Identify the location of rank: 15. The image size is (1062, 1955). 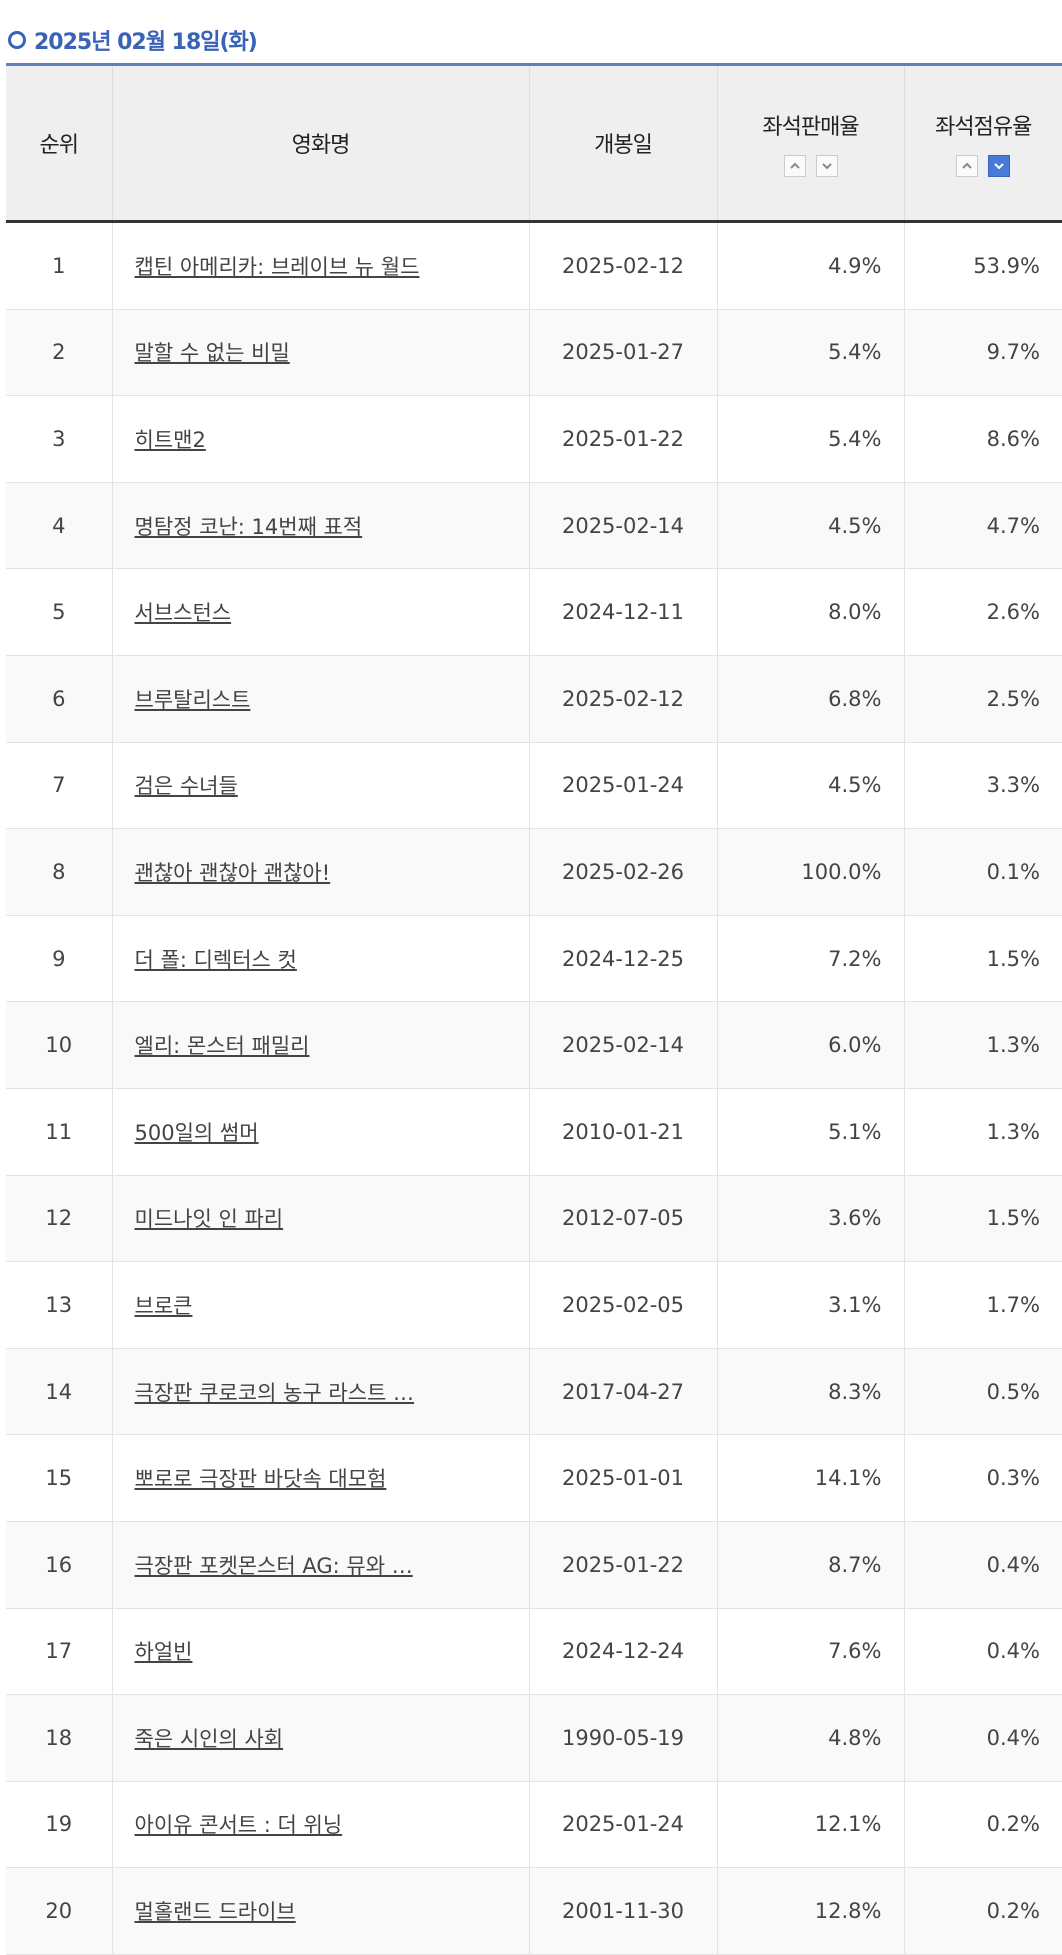
(59, 1478).